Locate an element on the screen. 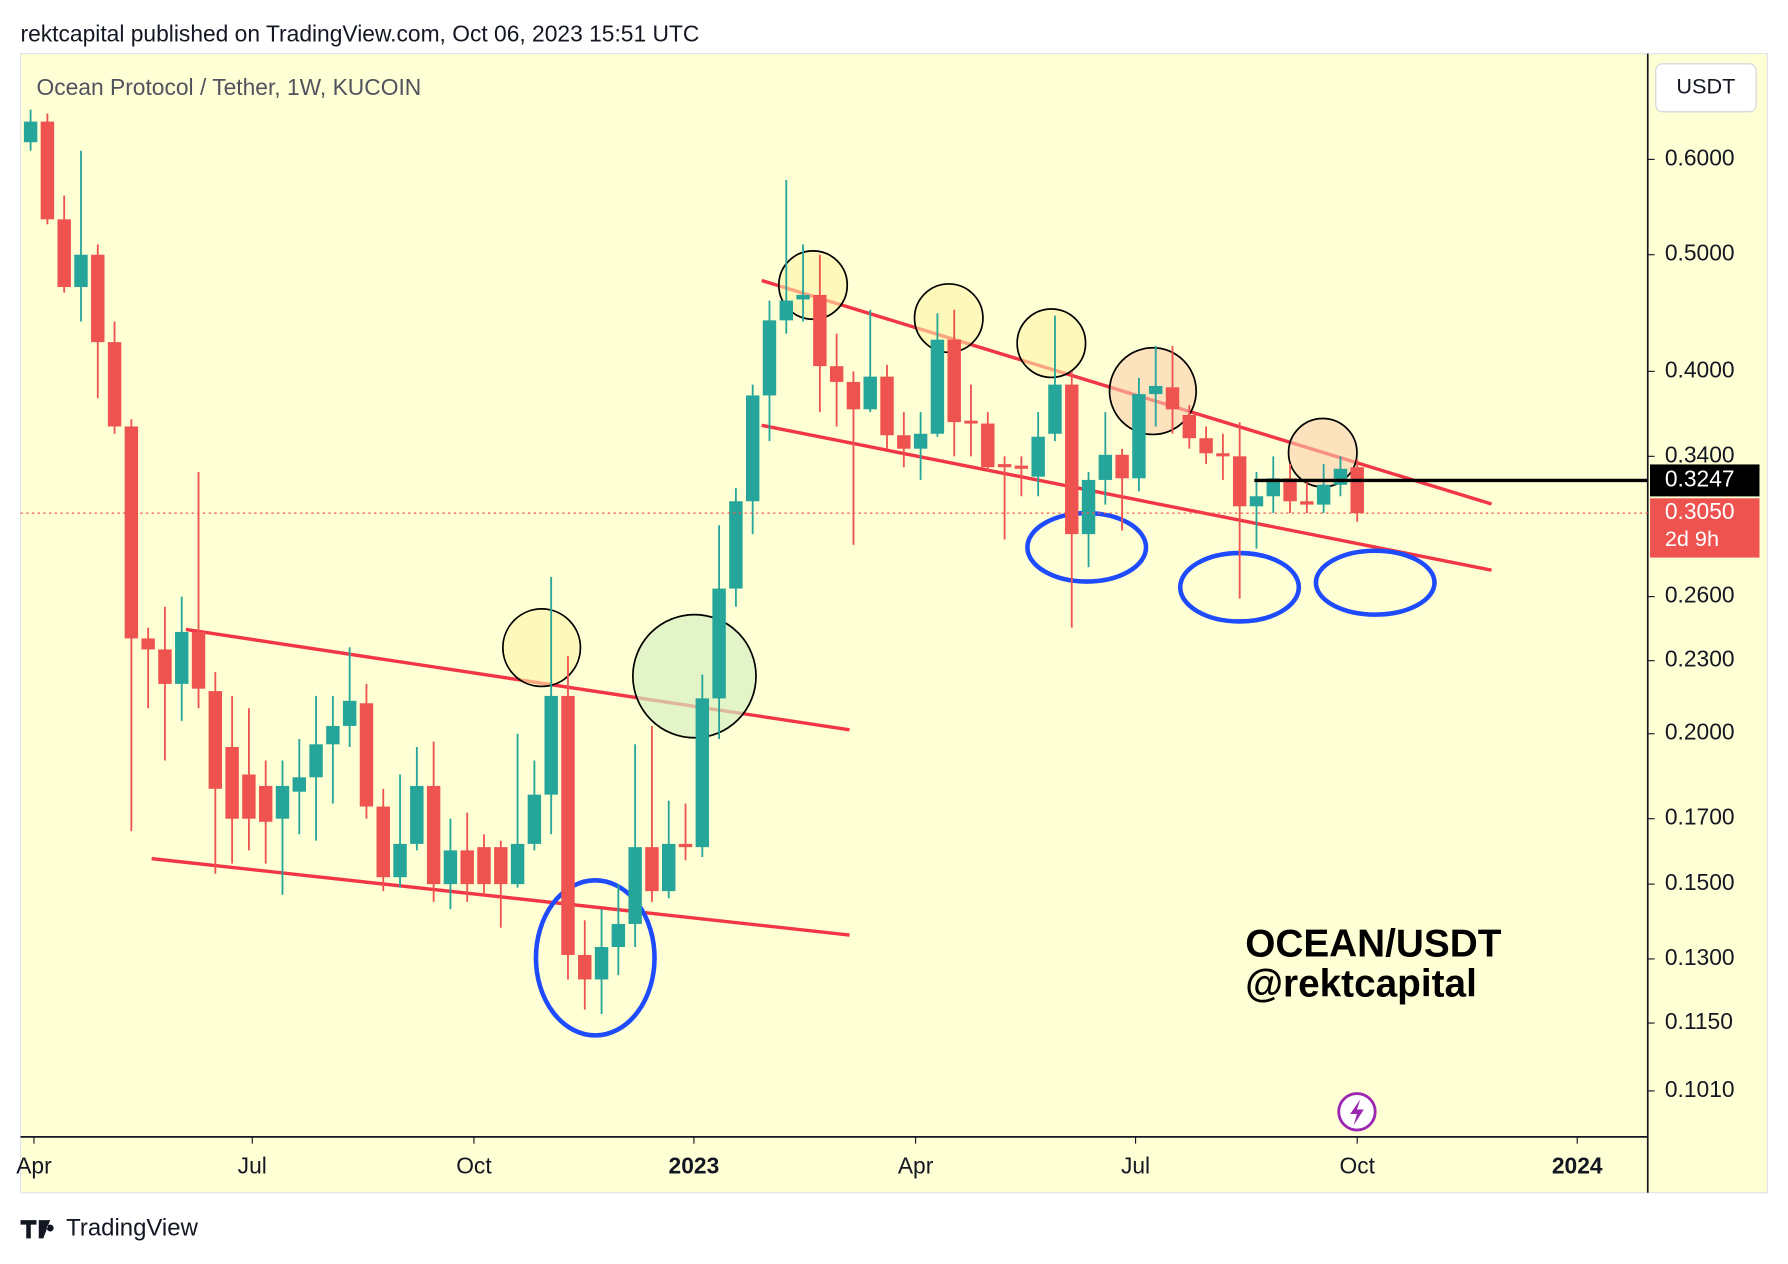 The height and width of the screenshot is (1264, 1788). y-tick-label: 0.4000 is located at coordinates (1700, 369).